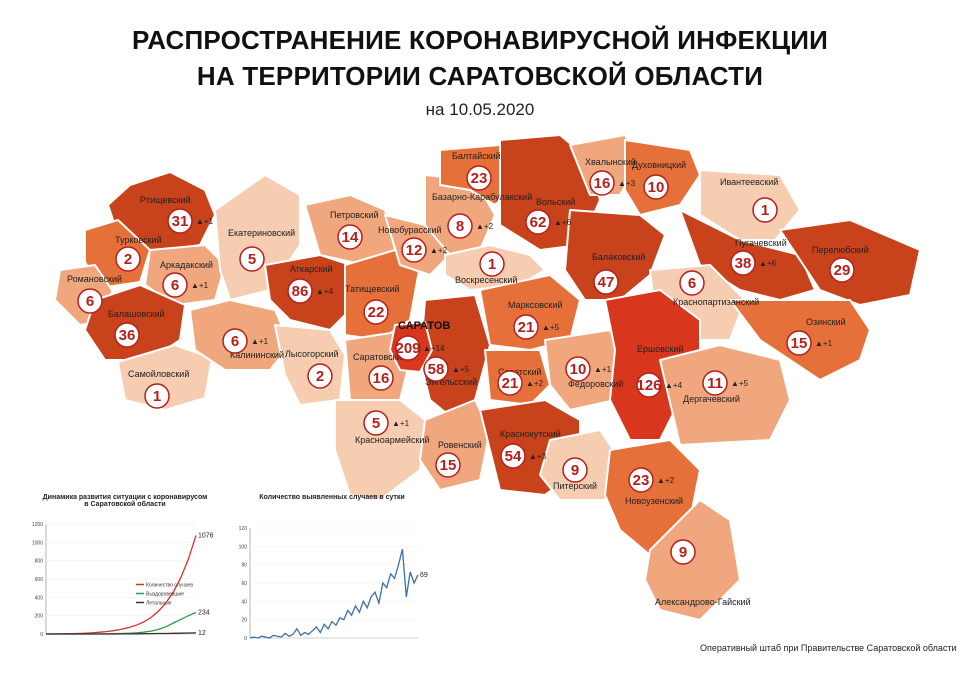 Image resolution: width=960 pixels, height=679 pixels. I want to click on district-name: Турковский, so click(138, 240).